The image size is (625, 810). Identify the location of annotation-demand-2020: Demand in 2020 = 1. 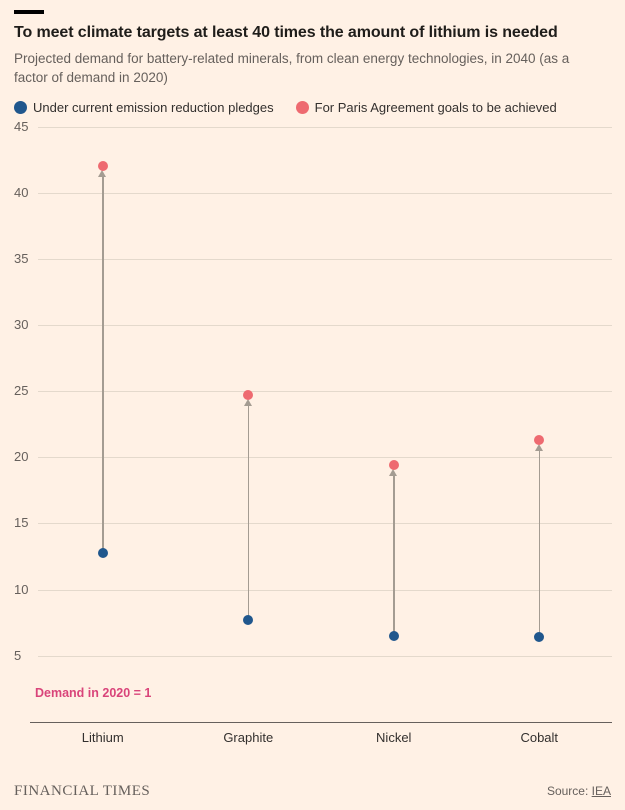
(93, 692).